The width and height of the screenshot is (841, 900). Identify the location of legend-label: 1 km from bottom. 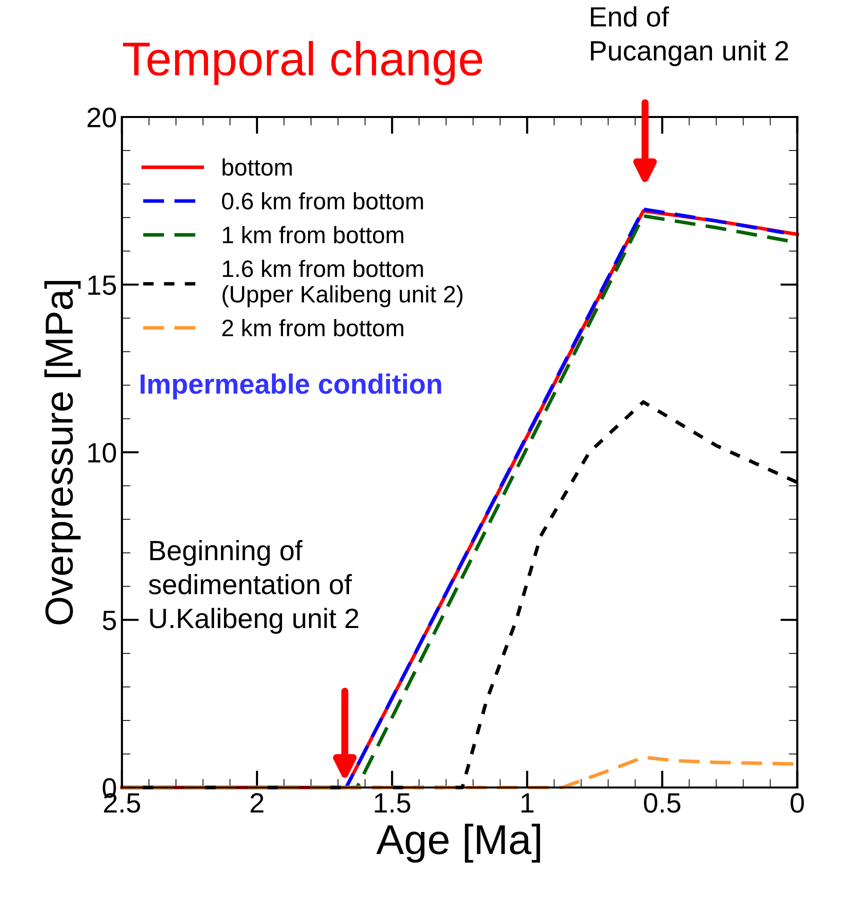
(313, 235).